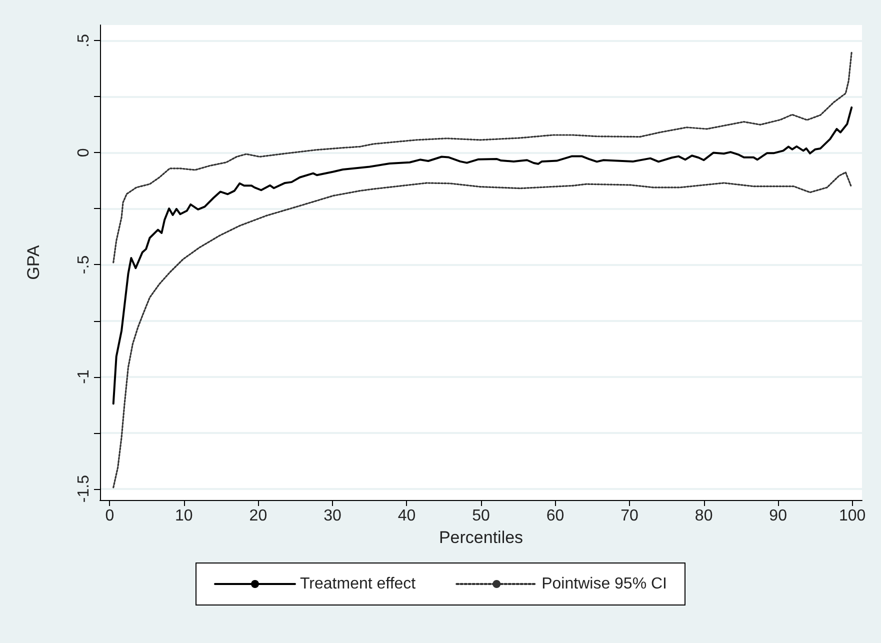 Image resolution: width=881 pixels, height=643 pixels. What do you see at coordinates (109, 516) in the screenshot?
I see `x-tick-label: 0` at bounding box center [109, 516].